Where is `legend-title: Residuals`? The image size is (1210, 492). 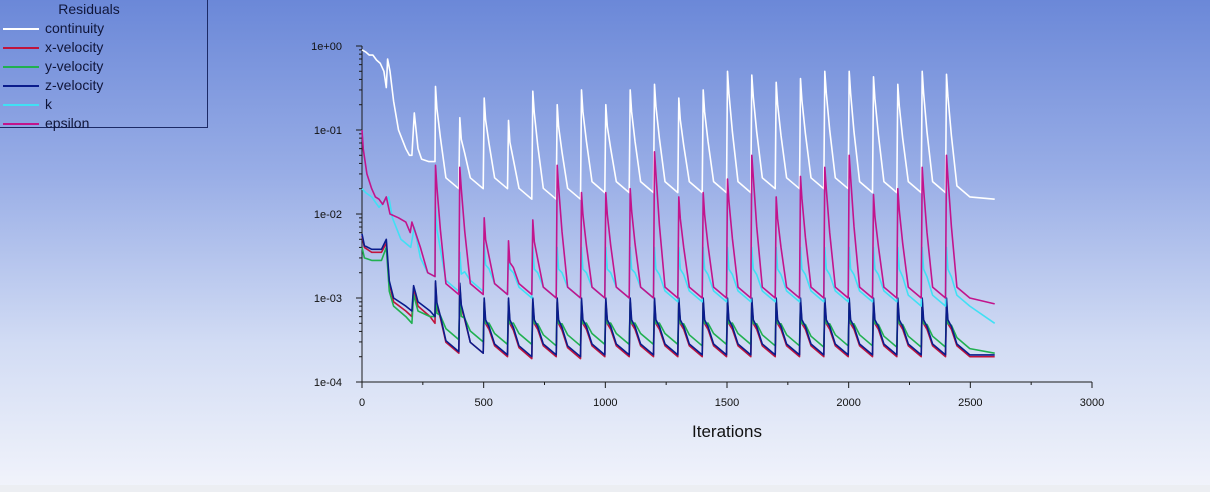
legend-title: Residuals is located at coordinates (89, 9).